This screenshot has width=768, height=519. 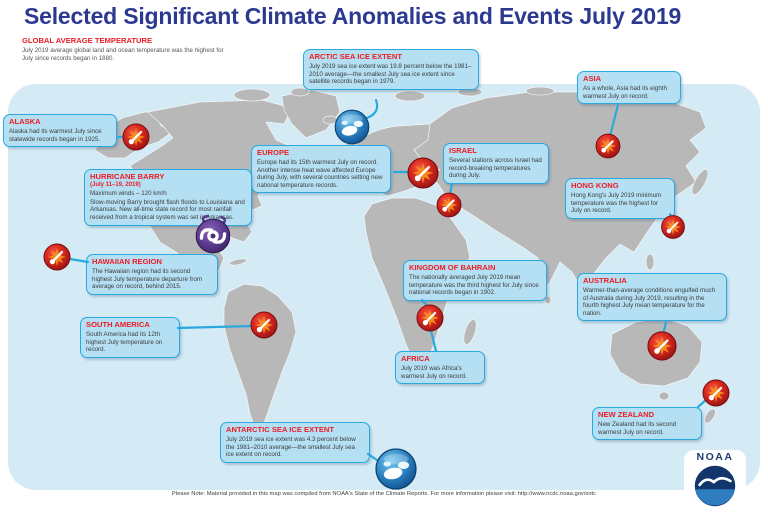 What do you see at coordinates (330, 120) in the screenshot?
I see `landmass-iceland` at bounding box center [330, 120].